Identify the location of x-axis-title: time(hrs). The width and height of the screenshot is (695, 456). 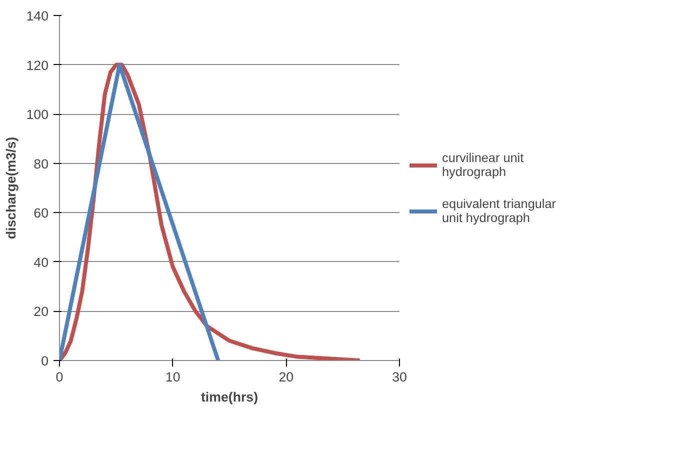
(229, 397).